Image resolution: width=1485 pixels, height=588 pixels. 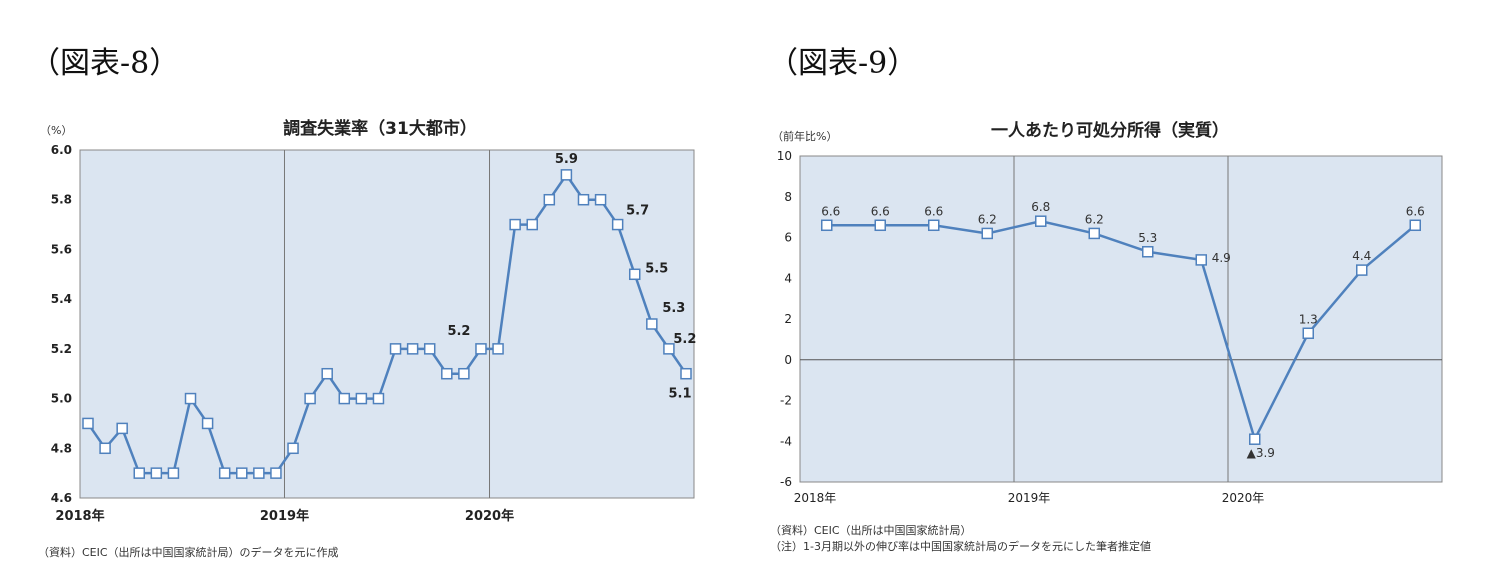 I want to click on y-tick-label: 5.4, so click(x=61, y=299).